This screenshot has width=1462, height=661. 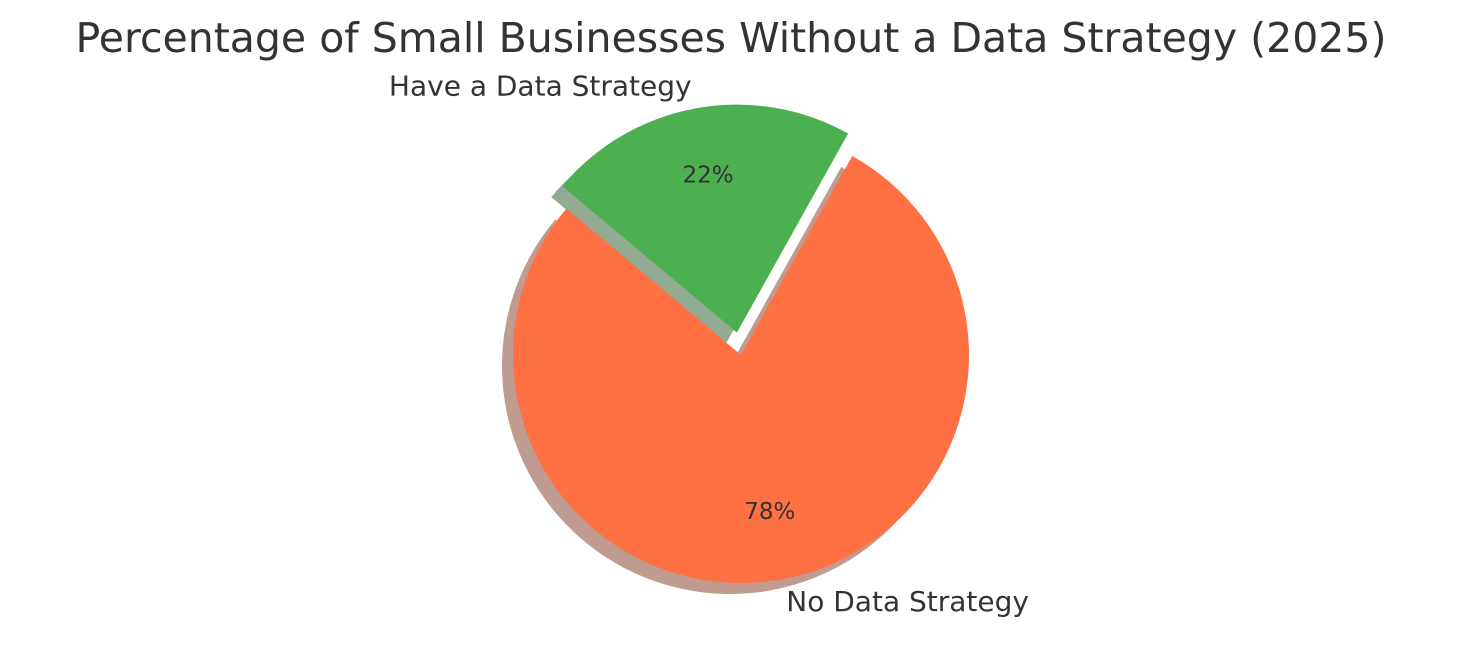 What do you see at coordinates (769, 512) in the screenshot?
I see `slice-percent-no-data-strategy: 78%` at bounding box center [769, 512].